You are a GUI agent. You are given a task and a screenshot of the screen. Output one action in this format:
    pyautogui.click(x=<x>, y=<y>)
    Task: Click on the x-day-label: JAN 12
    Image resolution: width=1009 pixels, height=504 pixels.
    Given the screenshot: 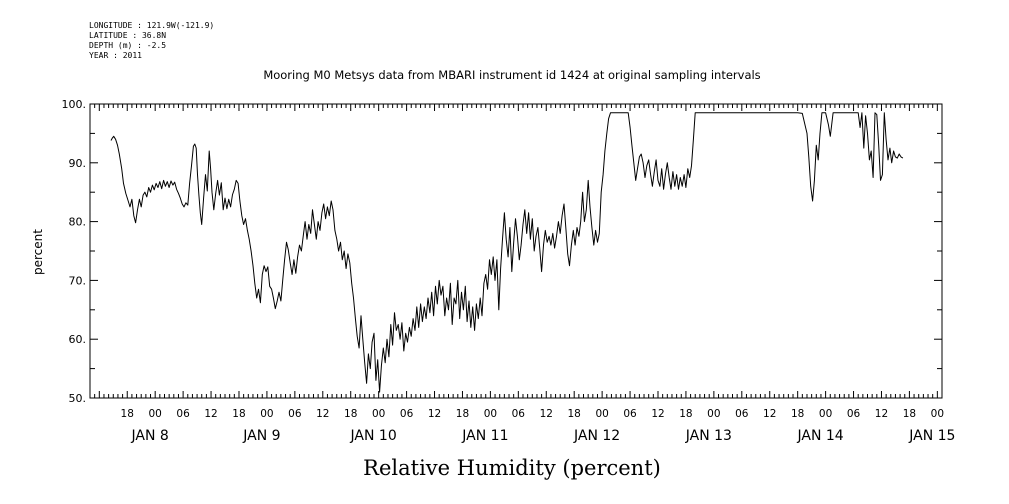 What is the action you would take?
    pyautogui.click(x=596, y=436)
    